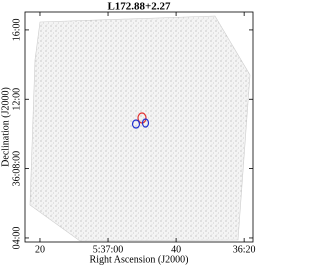 This screenshot has height=265, width=320. I want to click on y-tick-label: 12:00, so click(16, 99).